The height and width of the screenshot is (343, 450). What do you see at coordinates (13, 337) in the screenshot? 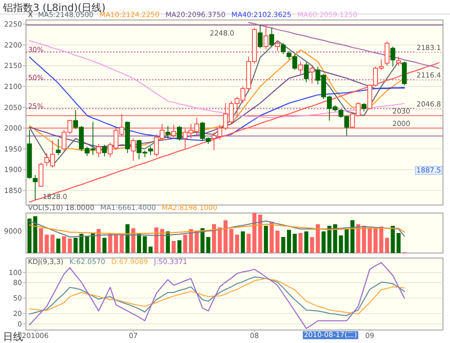
I see `x-axis-title: 日线` at bounding box center [13, 337].